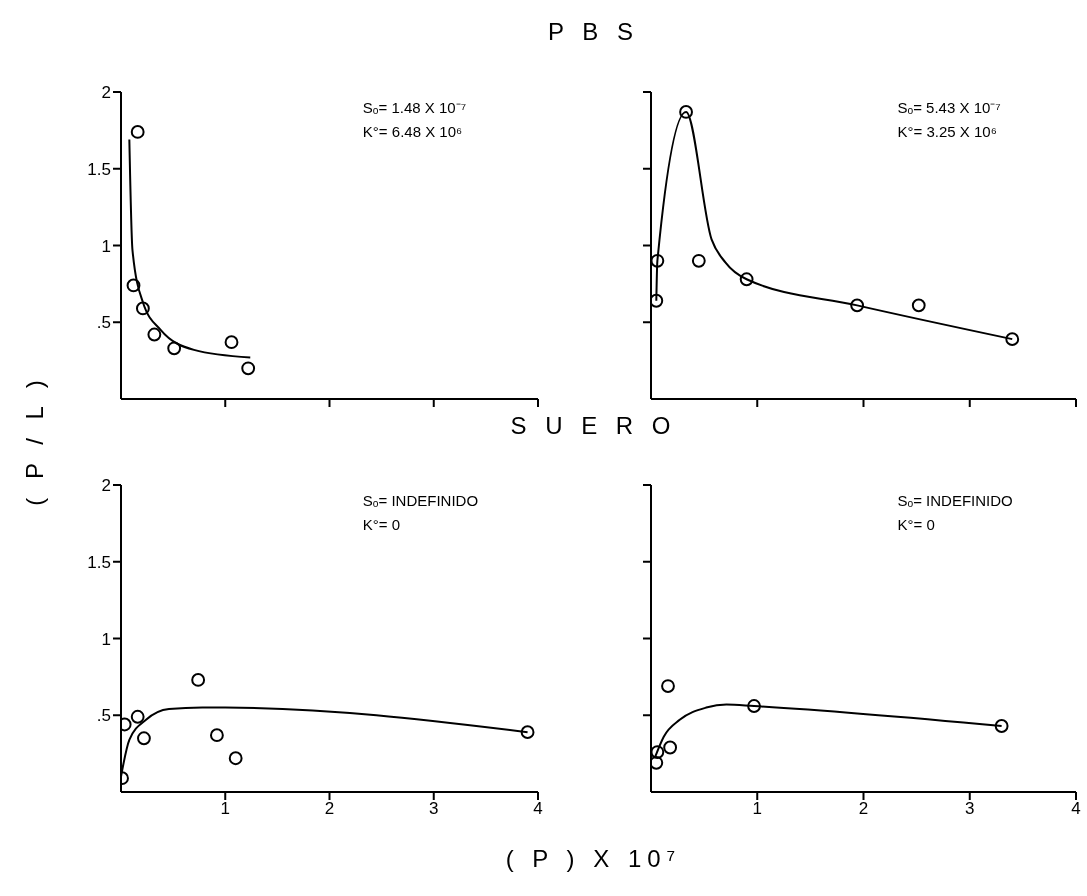 This screenshot has width=1087, height=896. Describe the element at coordinates (949, 108) in the screenshot. I see `annotation: Sₒ= 5.43 X 10⁻⁷` at that location.